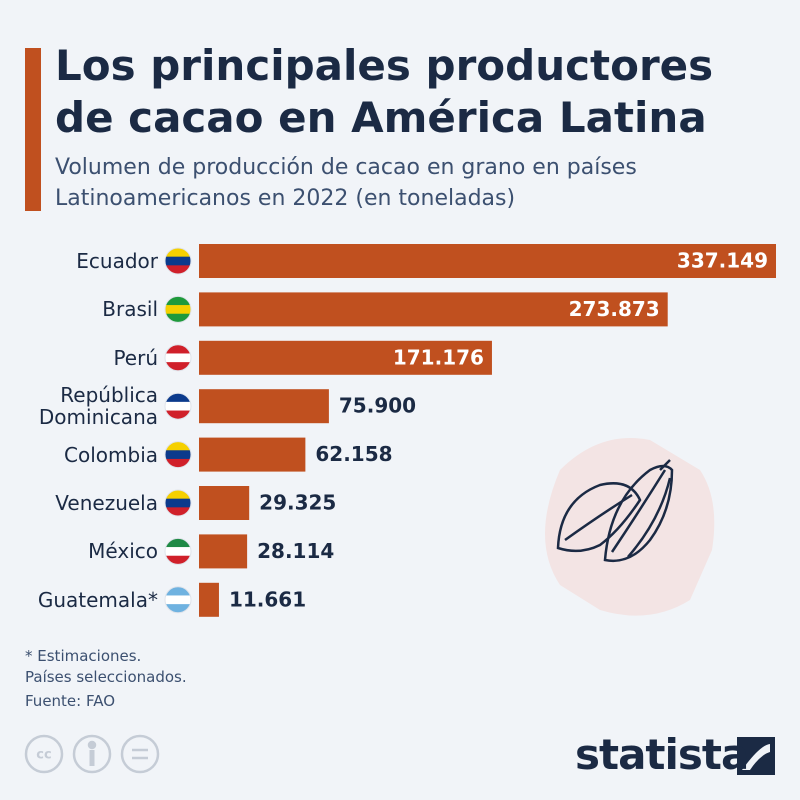 The width and height of the screenshot is (800, 800). I want to click on category-label: México, so click(123, 551).